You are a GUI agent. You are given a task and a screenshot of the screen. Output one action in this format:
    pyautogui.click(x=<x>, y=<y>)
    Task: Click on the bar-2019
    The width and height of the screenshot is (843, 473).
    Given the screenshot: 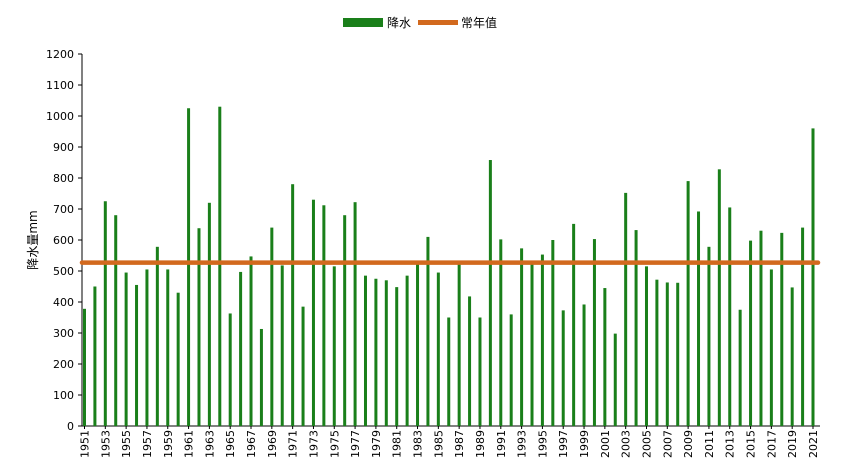 What is the action you would take?
    pyautogui.click(x=792, y=356)
    